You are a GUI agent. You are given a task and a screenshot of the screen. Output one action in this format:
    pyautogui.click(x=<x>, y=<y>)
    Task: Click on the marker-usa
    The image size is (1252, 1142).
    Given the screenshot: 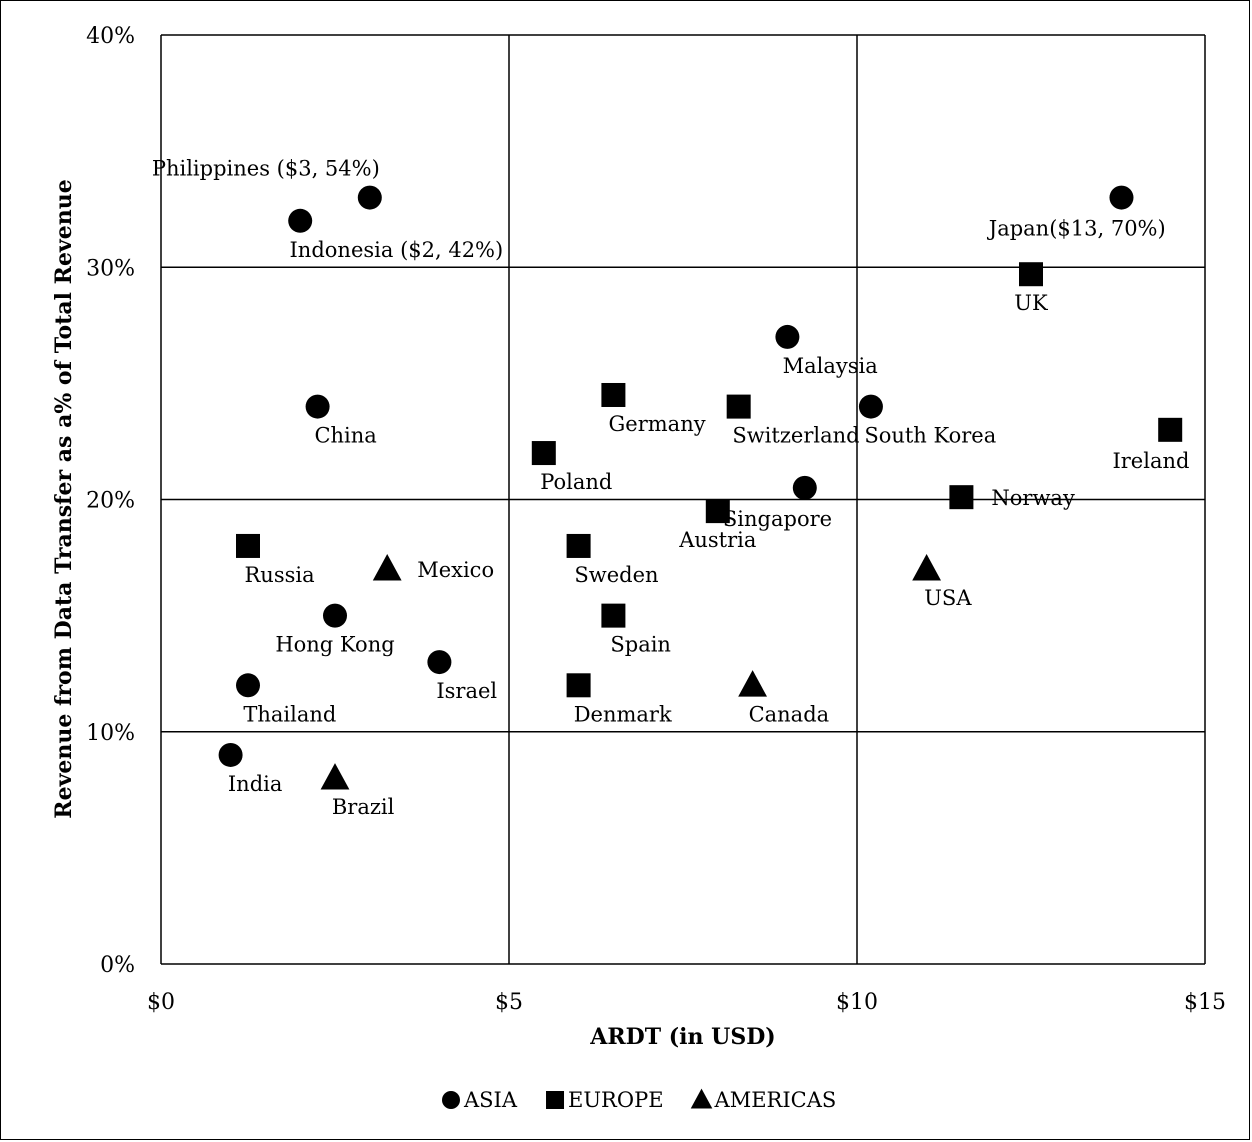 What is the action you would take?
    pyautogui.click(x=926, y=567)
    